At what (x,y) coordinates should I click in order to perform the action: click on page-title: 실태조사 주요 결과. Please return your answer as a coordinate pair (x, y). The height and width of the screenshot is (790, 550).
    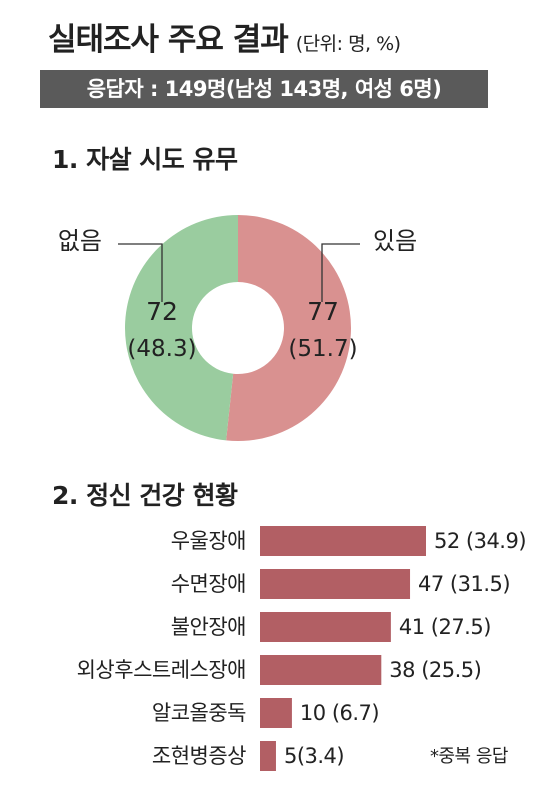
    Looking at the image, I should click on (168, 40).